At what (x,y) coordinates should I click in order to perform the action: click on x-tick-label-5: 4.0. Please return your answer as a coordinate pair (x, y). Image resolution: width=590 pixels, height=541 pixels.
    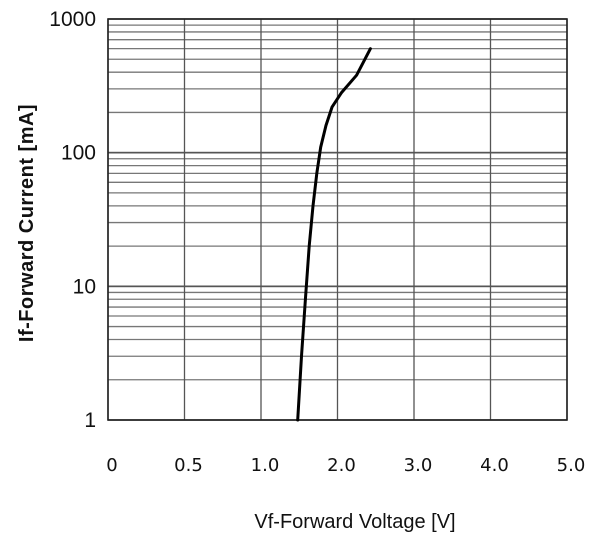
    Looking at the image, I should click on (494, 465).